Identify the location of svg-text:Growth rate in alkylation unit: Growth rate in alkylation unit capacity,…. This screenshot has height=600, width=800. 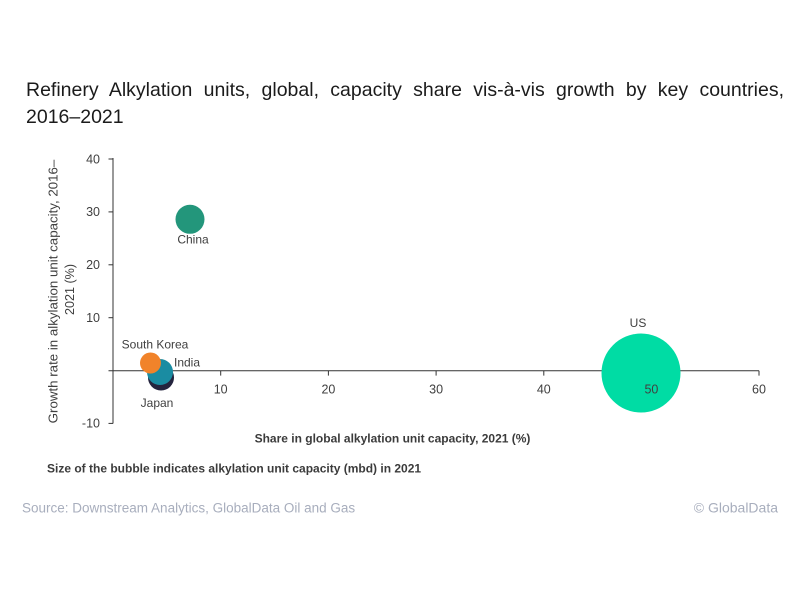
(53, 291).